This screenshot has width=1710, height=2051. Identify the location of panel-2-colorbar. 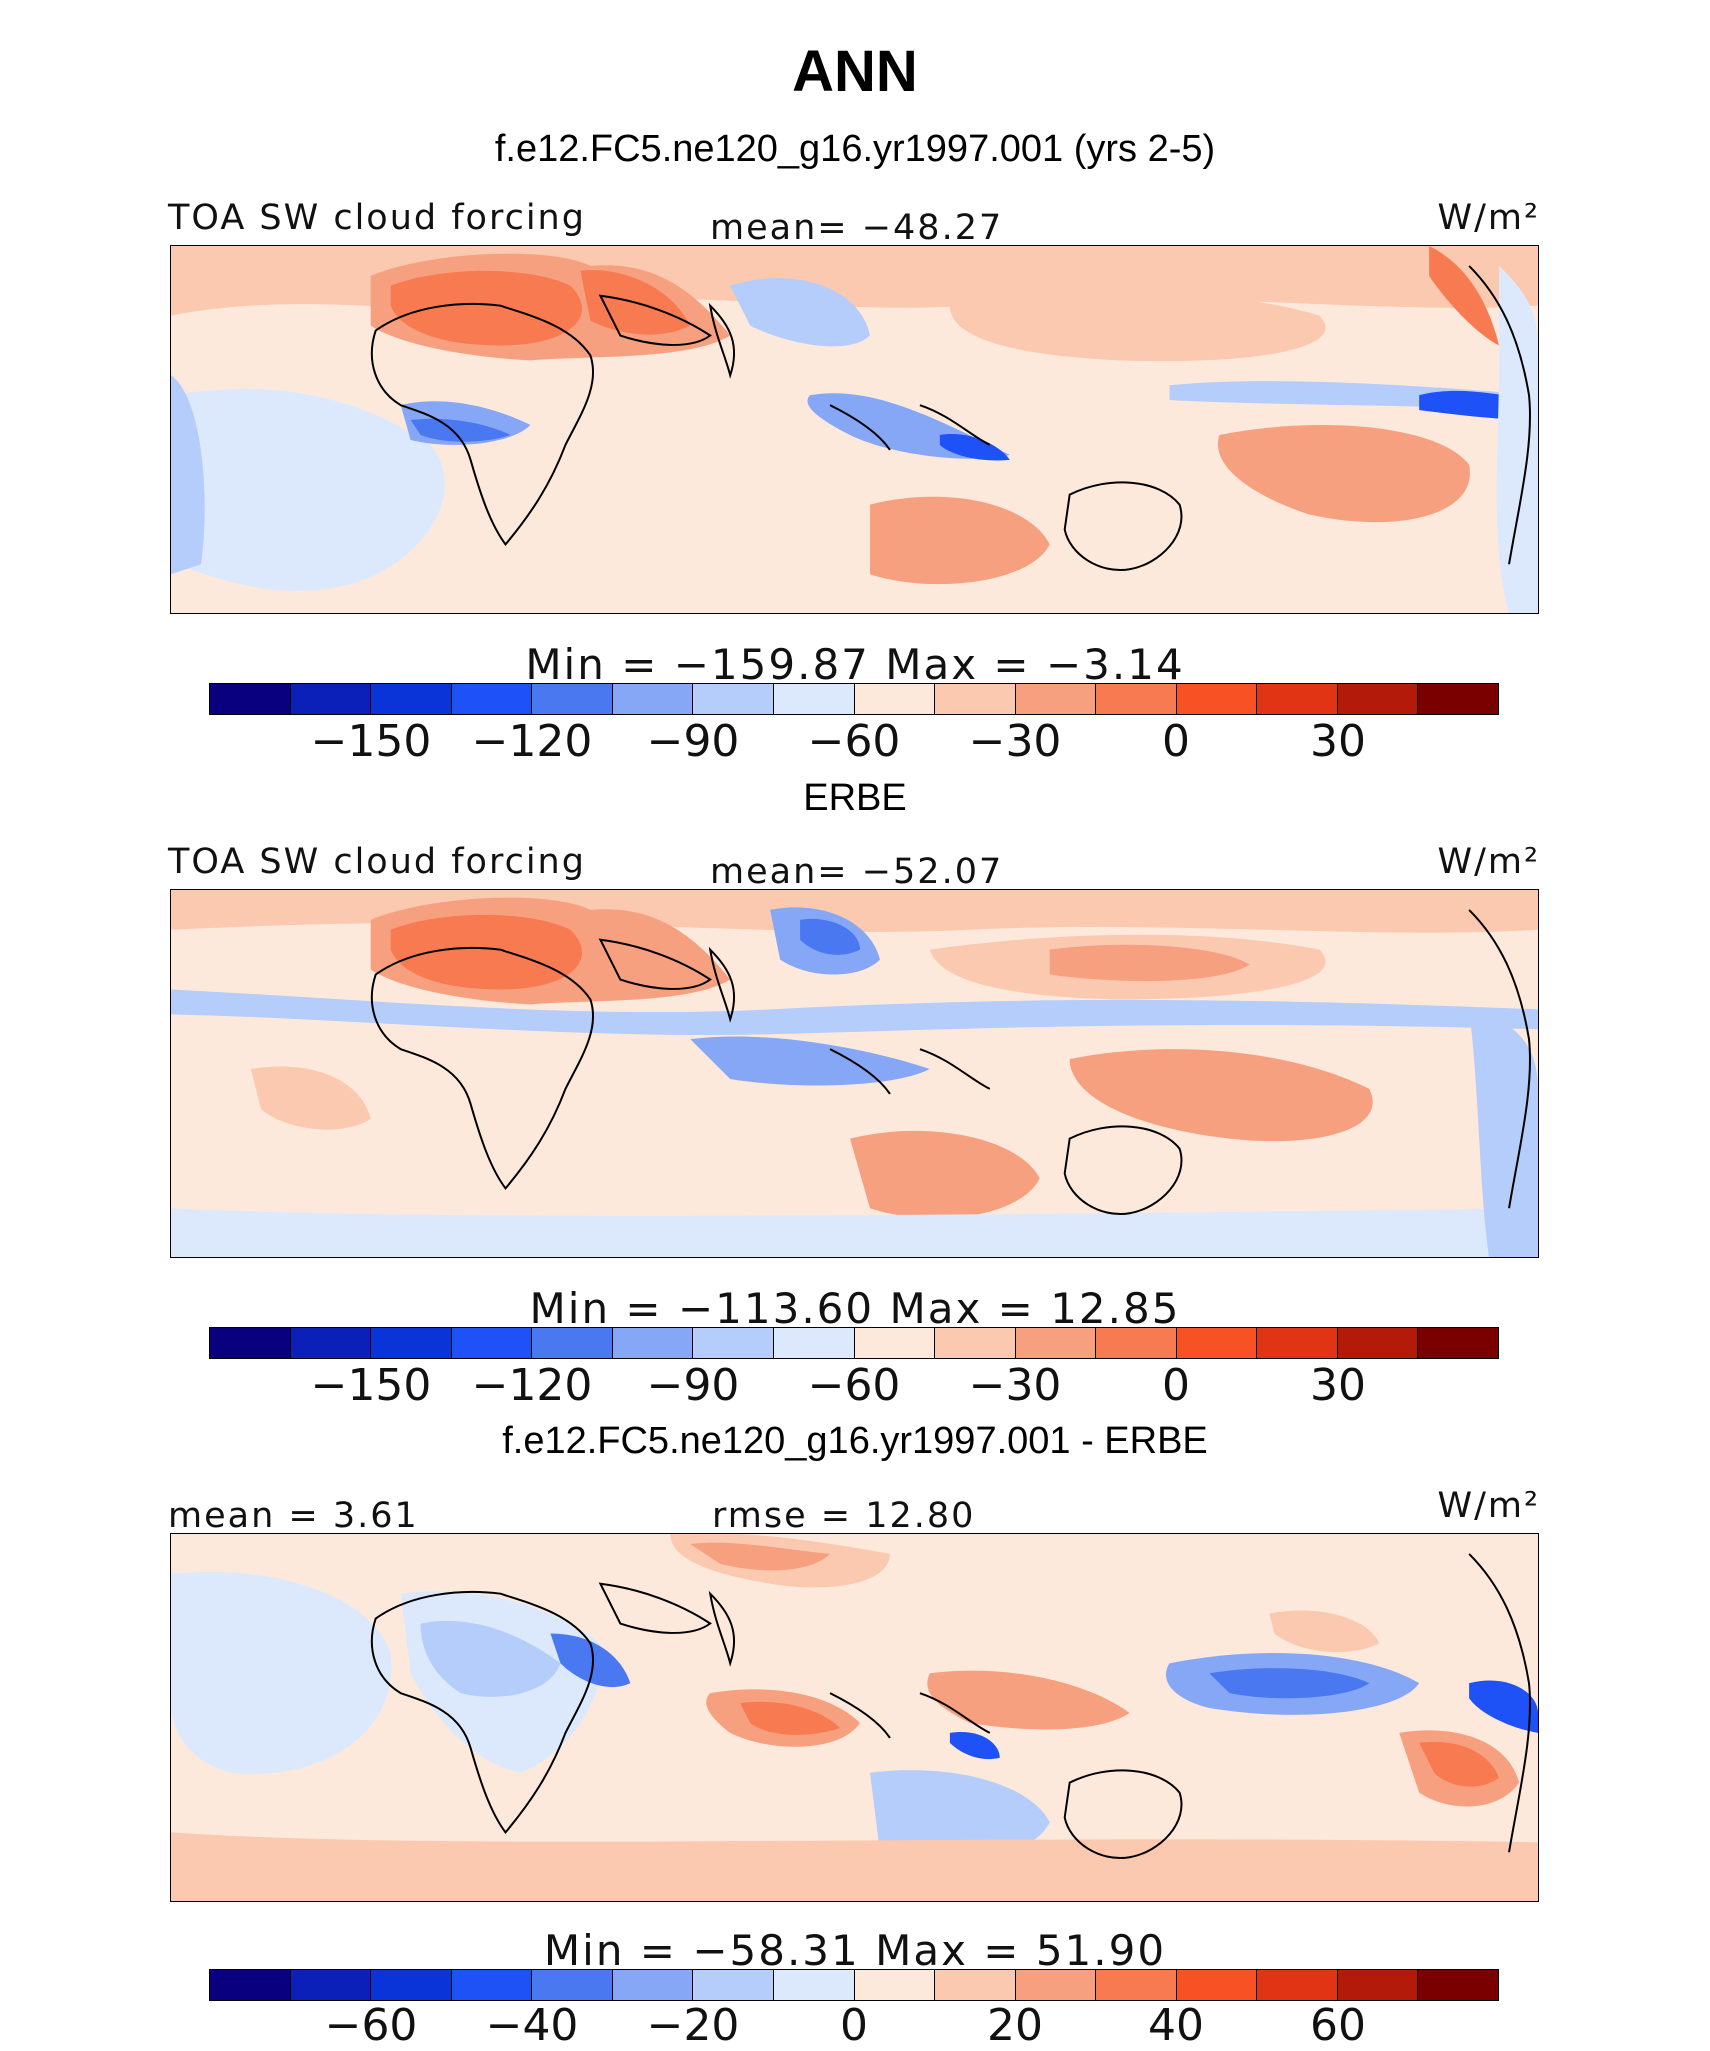
(854, 1343).